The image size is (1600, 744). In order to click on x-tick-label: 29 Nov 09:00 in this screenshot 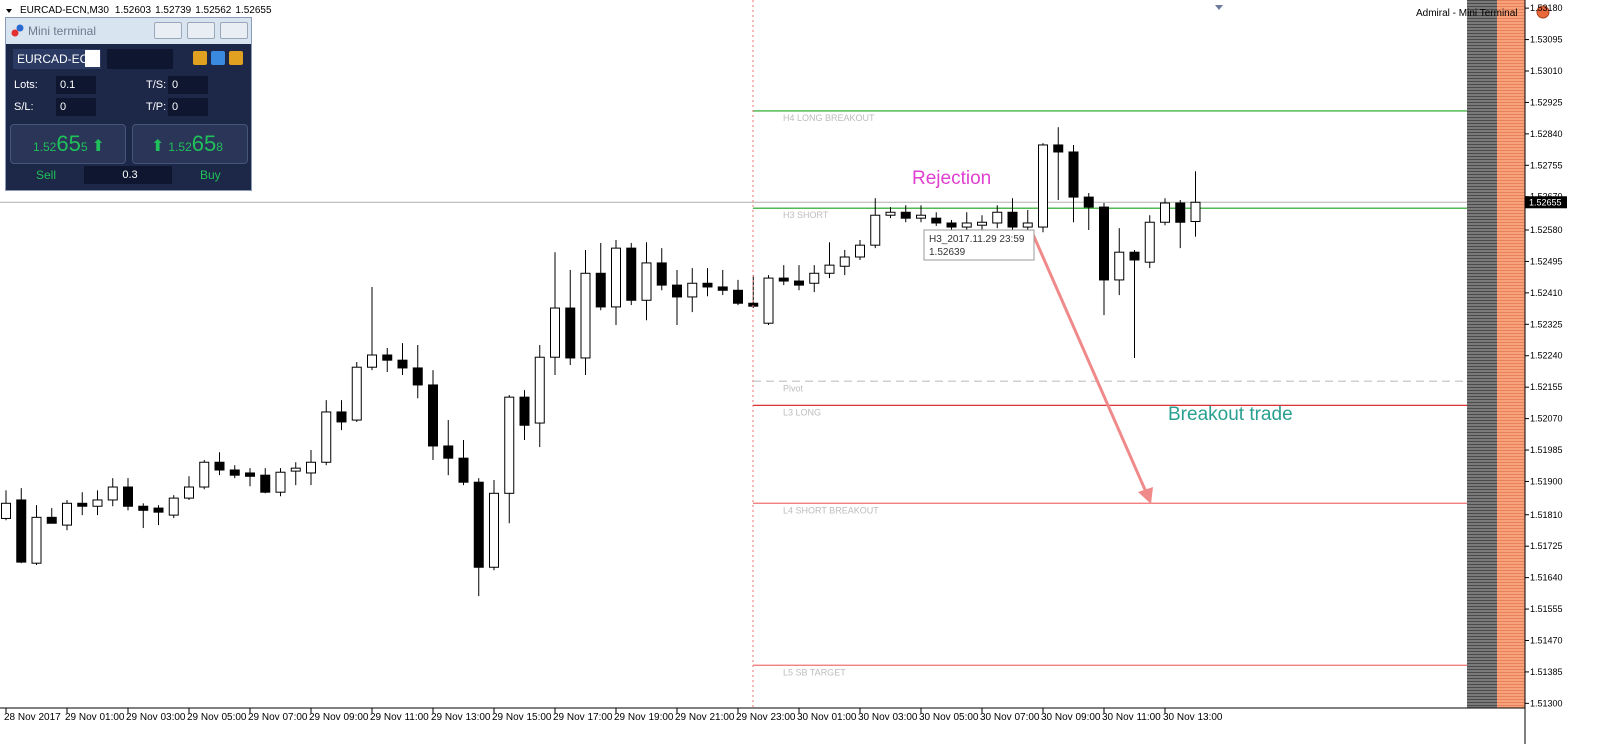, I will do `click(339, 717)`.